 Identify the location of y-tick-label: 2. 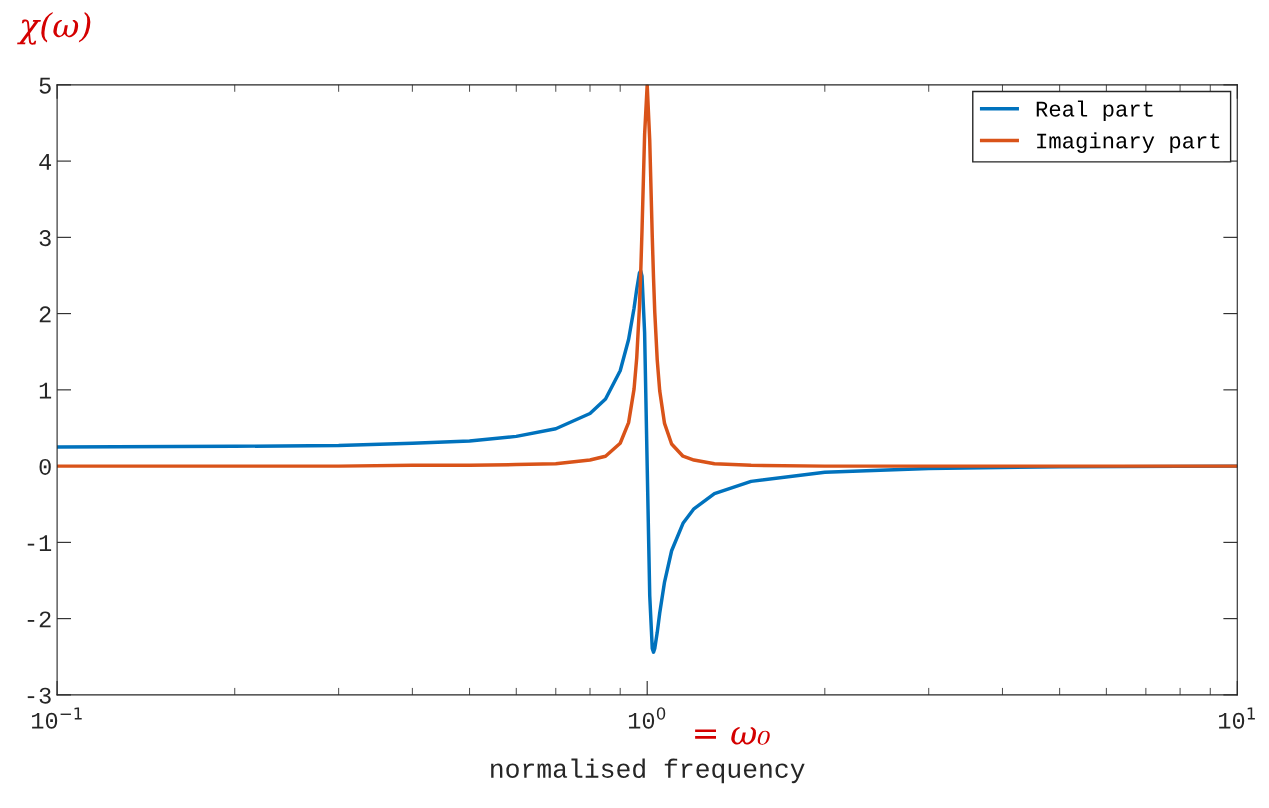
(45, 314).